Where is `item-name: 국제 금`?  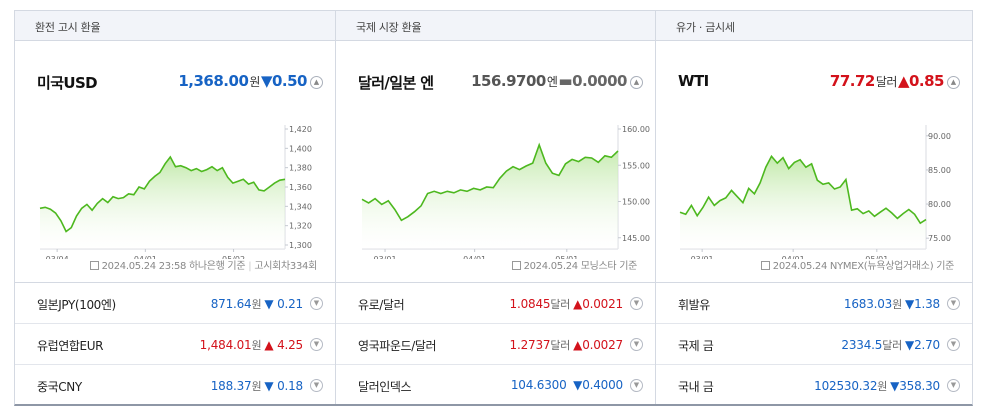
item-name: 국제 금 is located at coordinates (696, 346).